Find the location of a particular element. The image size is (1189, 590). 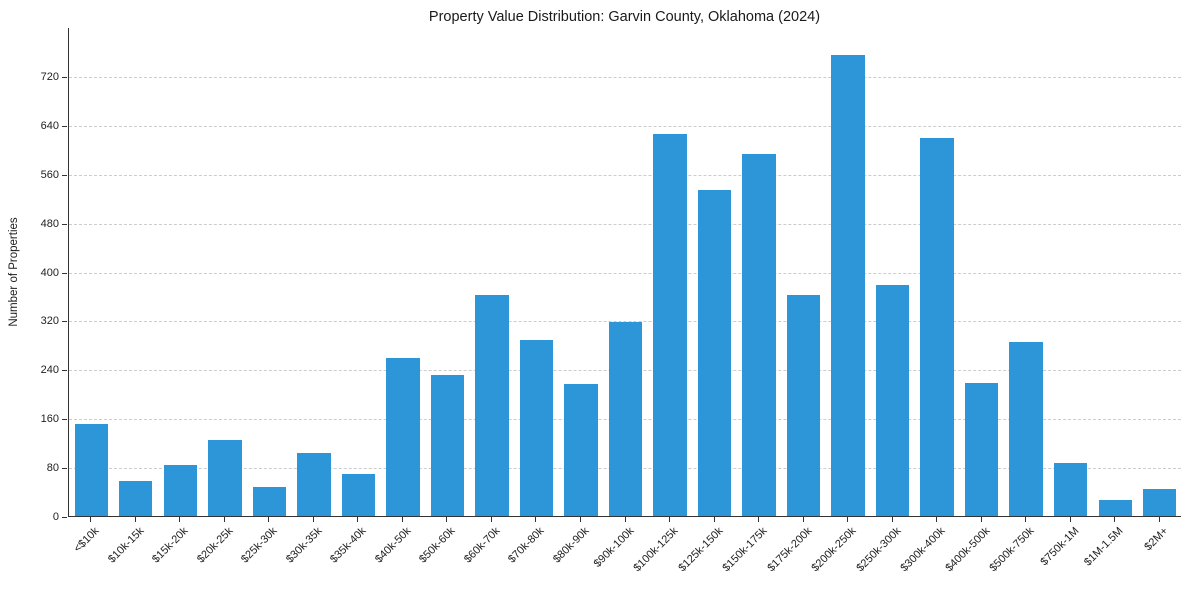

y-tick-label: 160 is located at coordinates (49, 419).